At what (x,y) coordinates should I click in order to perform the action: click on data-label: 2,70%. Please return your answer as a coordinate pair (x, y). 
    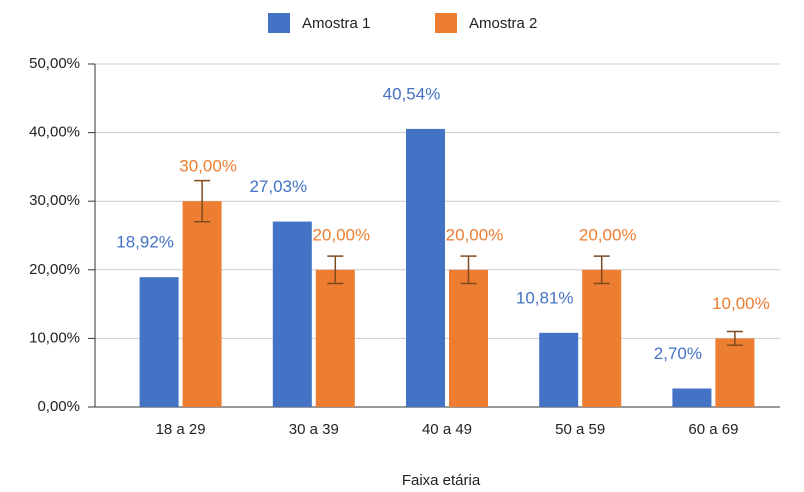
    Looking at the image, I should click on (678, 353).